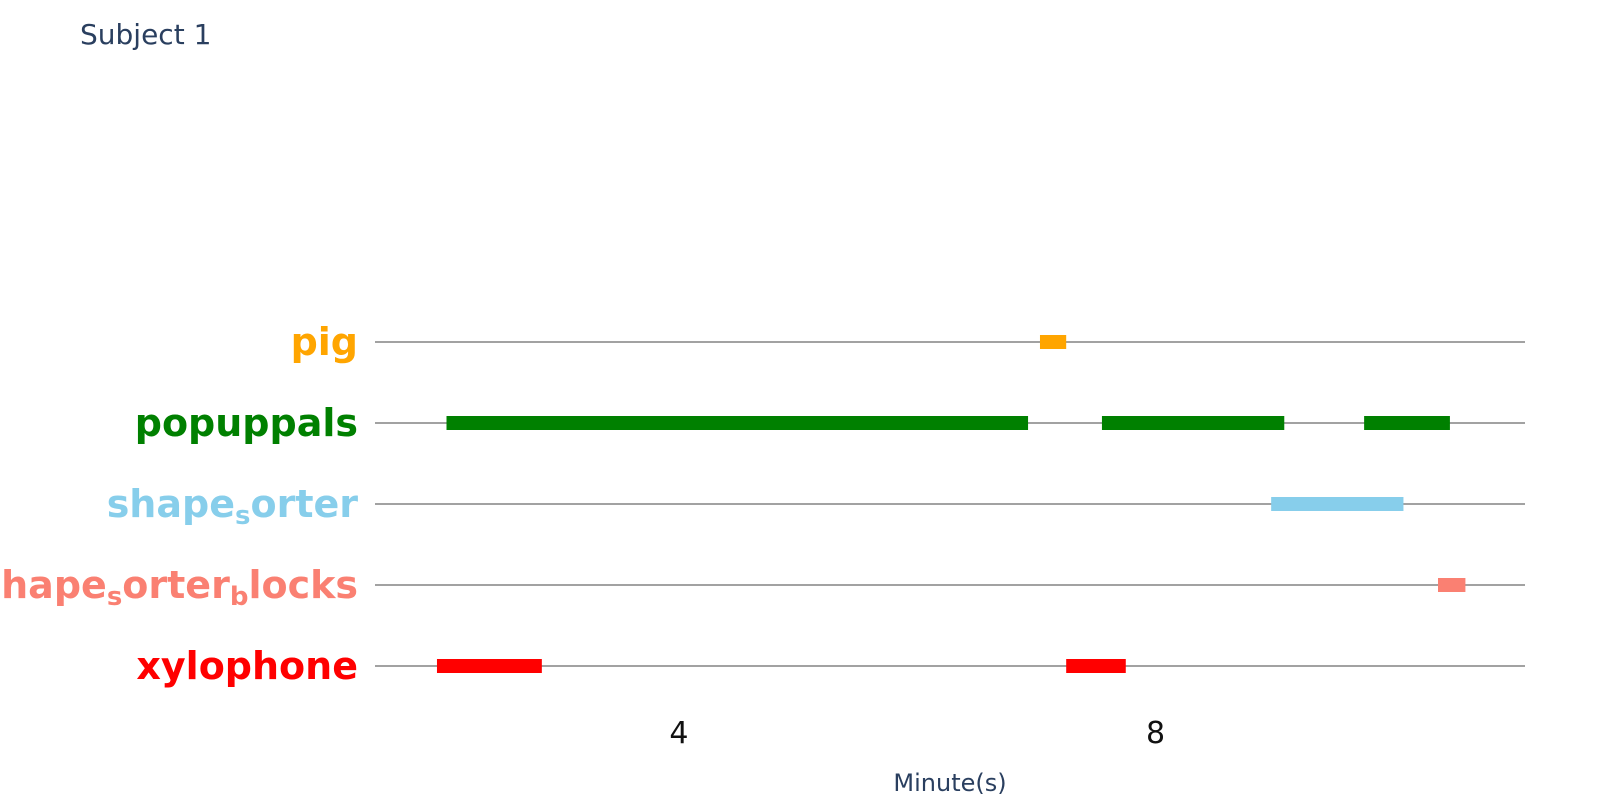  Describe the element at coordinates (949, 783) in the screenshot. I see `x-axis-title: Minute(s)` at that location.